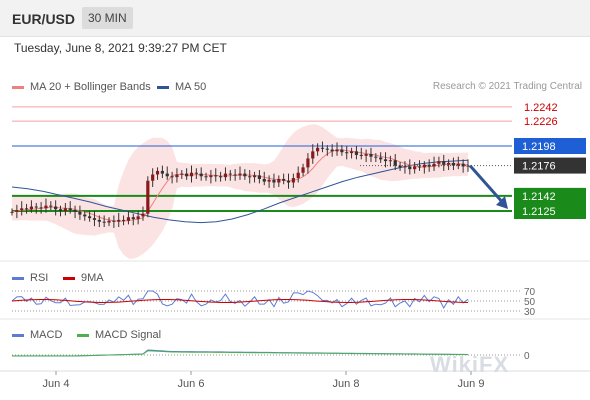  I want to click on chart-header: EUR/USD 30 MIN, so click(295, 18).